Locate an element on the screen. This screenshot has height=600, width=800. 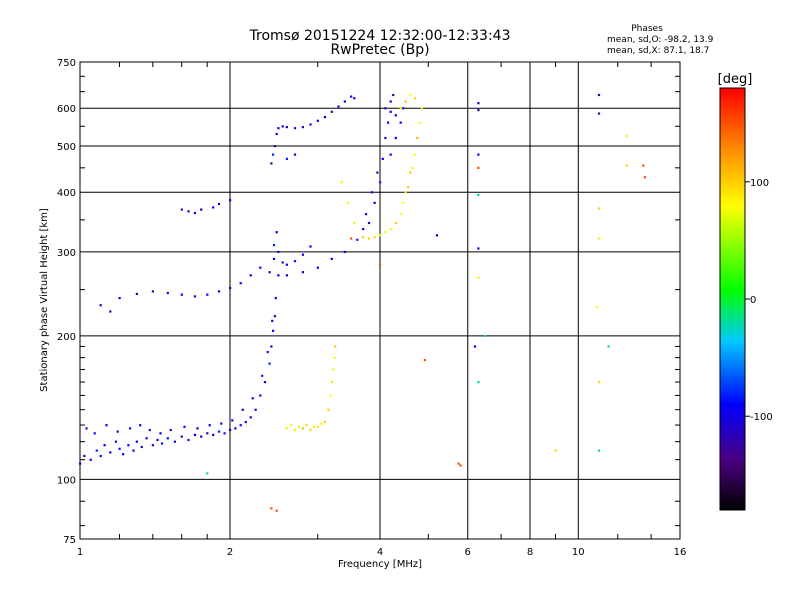
y-tick-label: 75 is located at coordinates (69, 540).